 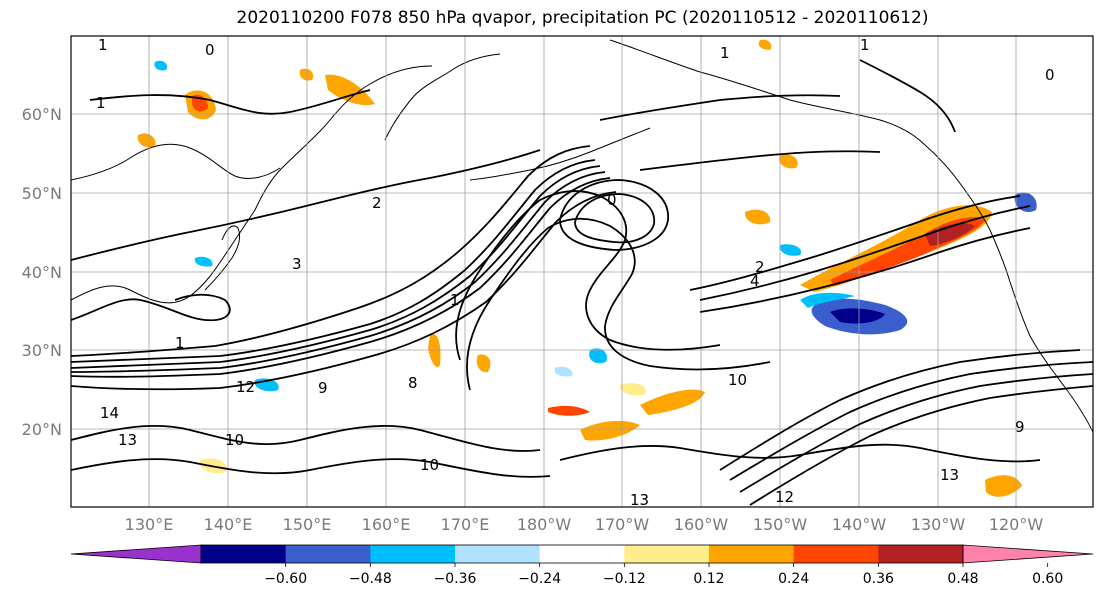 What do you see at coordinates (252, 184) in the screenshot?
I see `coast-asia-east` at bounding box center [252, 184].